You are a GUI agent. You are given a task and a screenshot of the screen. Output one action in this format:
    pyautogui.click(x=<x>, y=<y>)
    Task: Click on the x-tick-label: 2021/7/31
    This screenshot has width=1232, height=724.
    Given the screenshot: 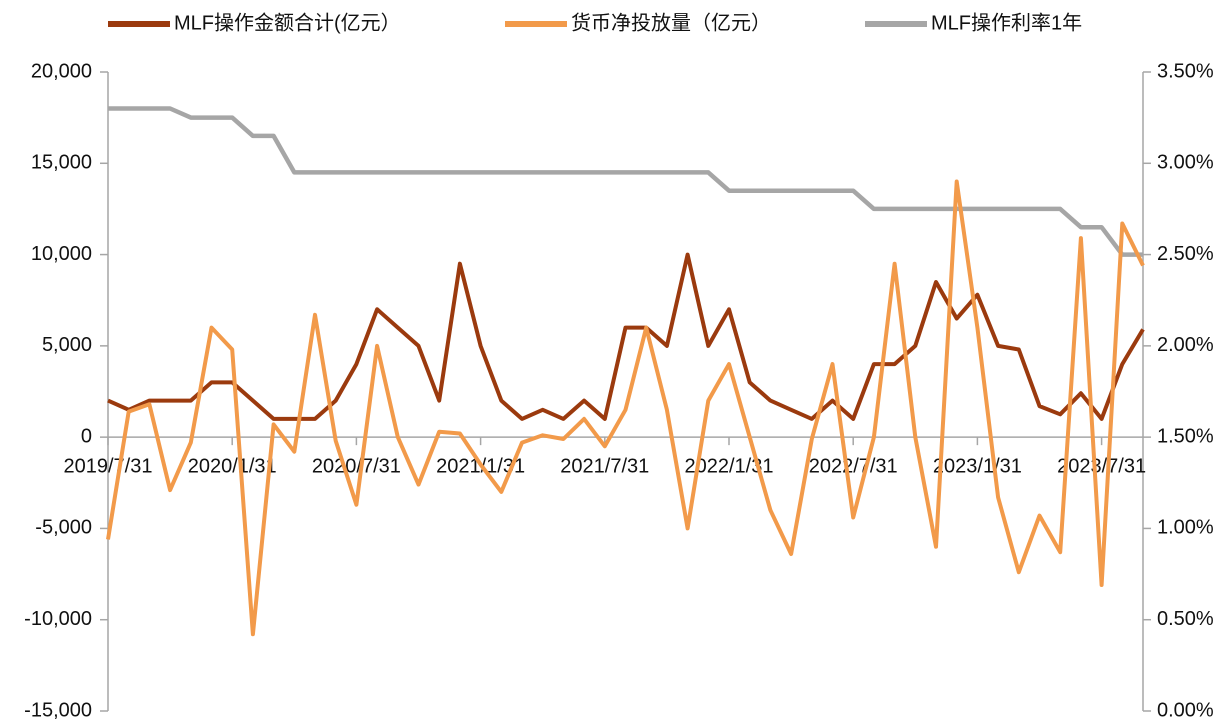 What is the action you would take?
    pyautogui.click(x=604, y=466)
    